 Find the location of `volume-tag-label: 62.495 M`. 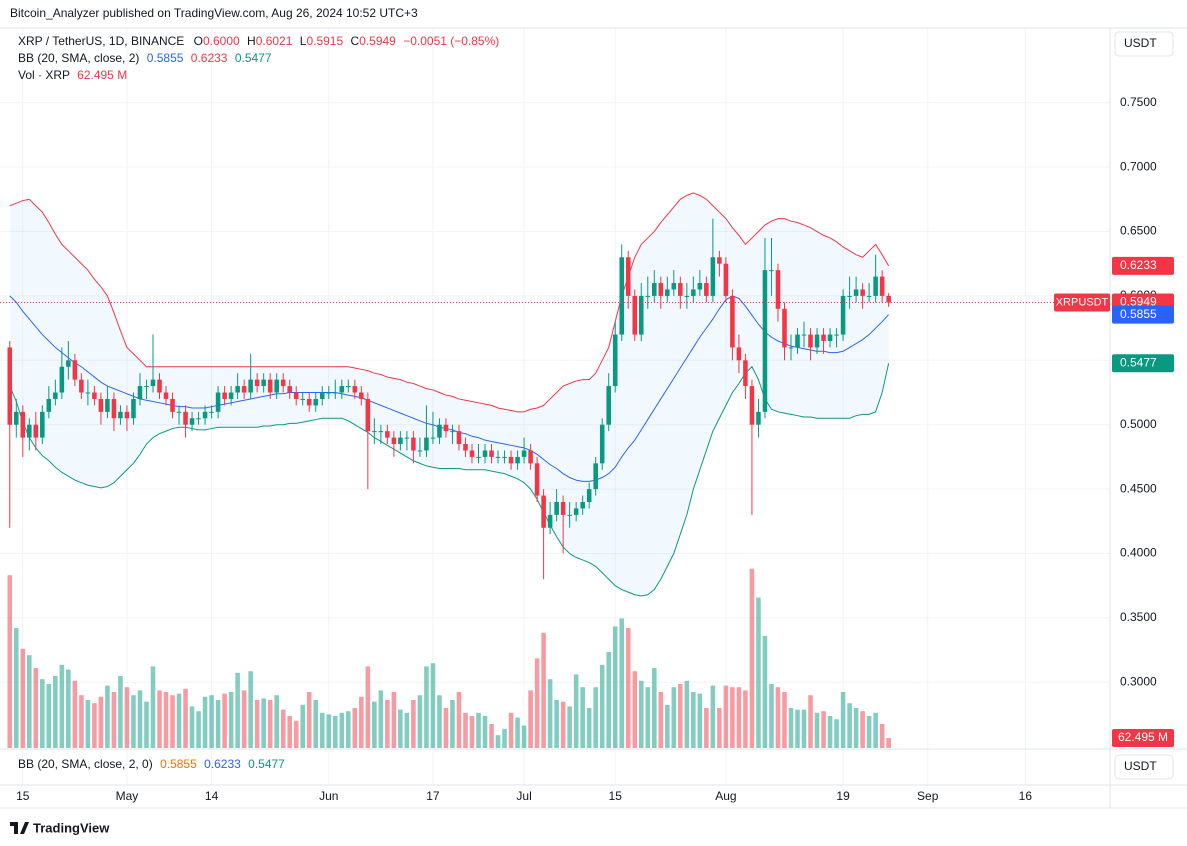

volume-tag-label: 62.495 M is located at coordinates (1143, 737).